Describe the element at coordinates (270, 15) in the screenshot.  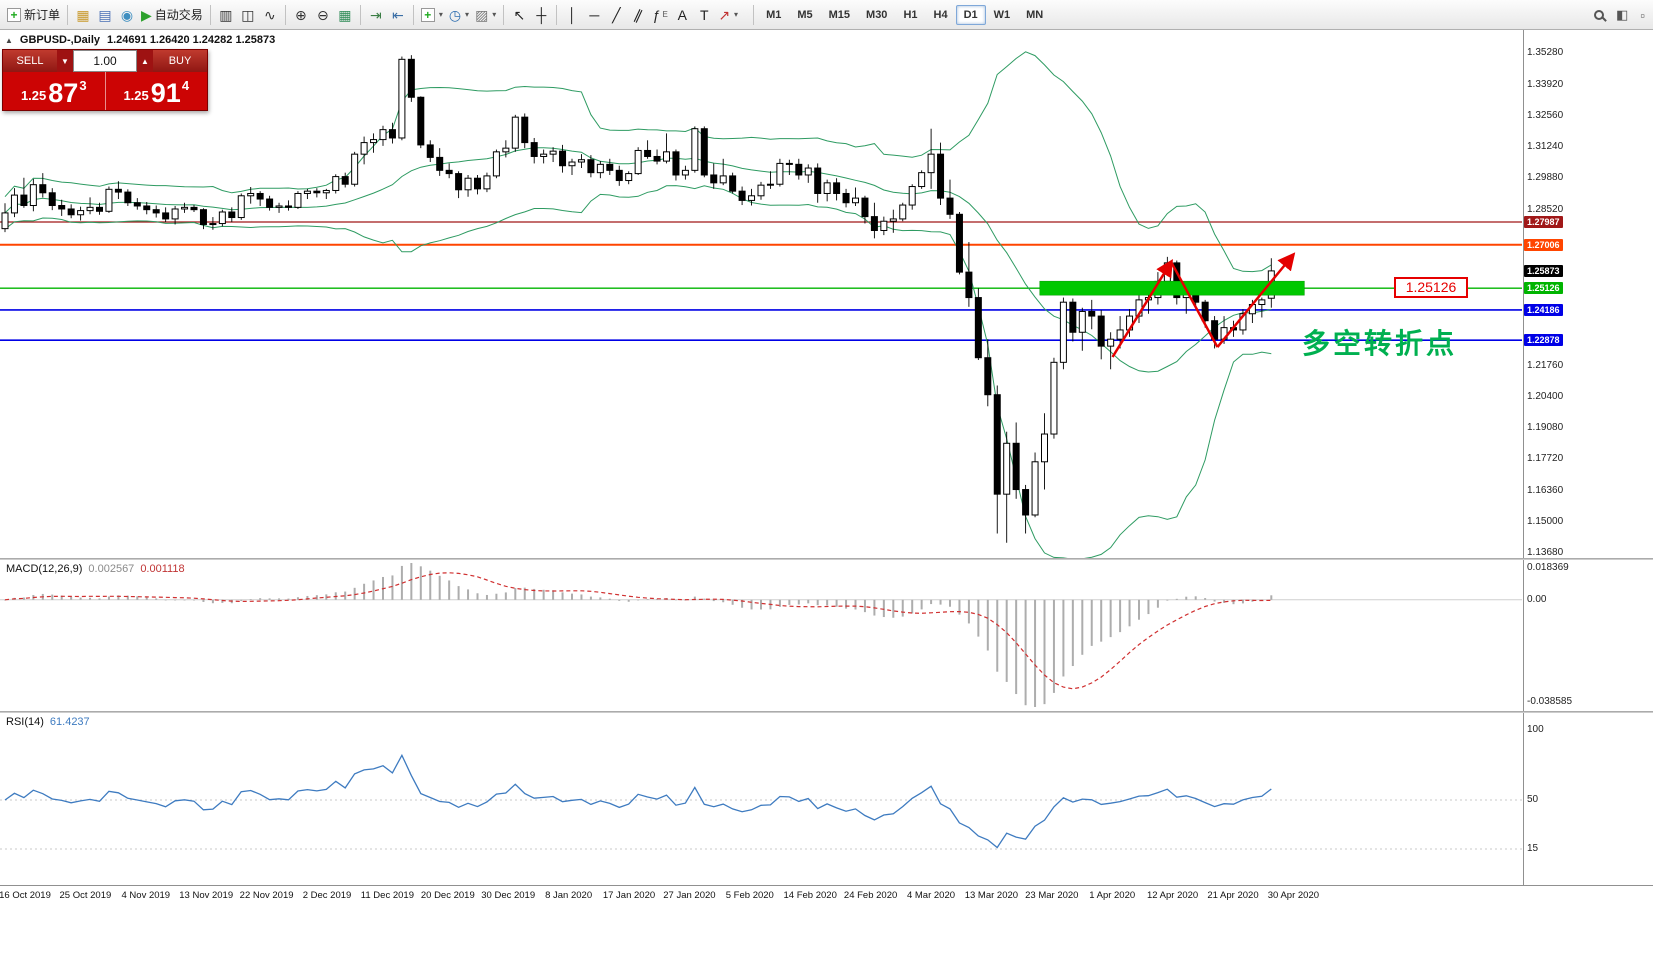
I see `line-chart-icon: ∿` at that location.